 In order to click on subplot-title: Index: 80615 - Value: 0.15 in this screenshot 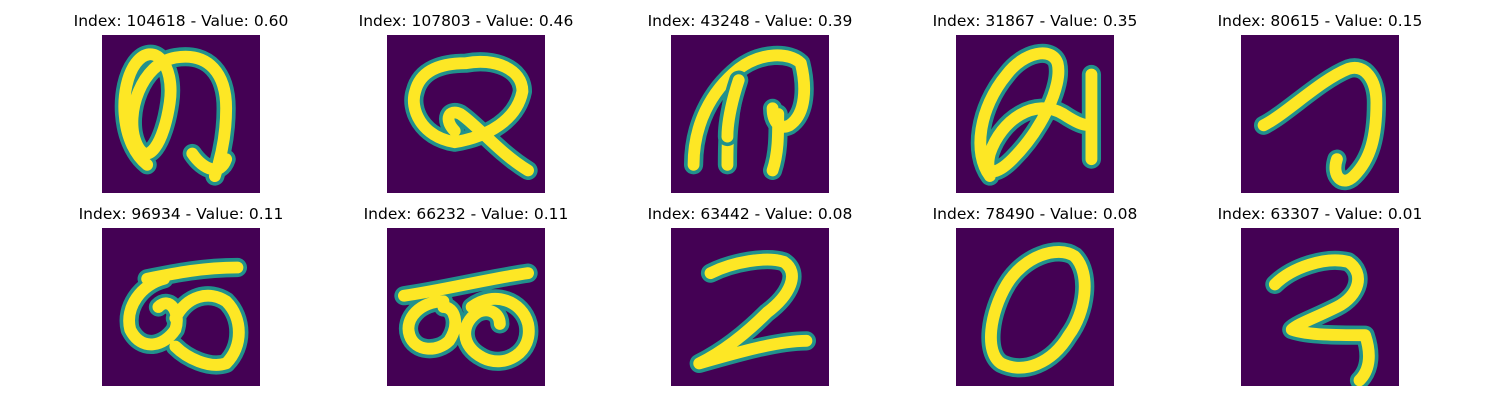, I will do `click(1320, 21)`.